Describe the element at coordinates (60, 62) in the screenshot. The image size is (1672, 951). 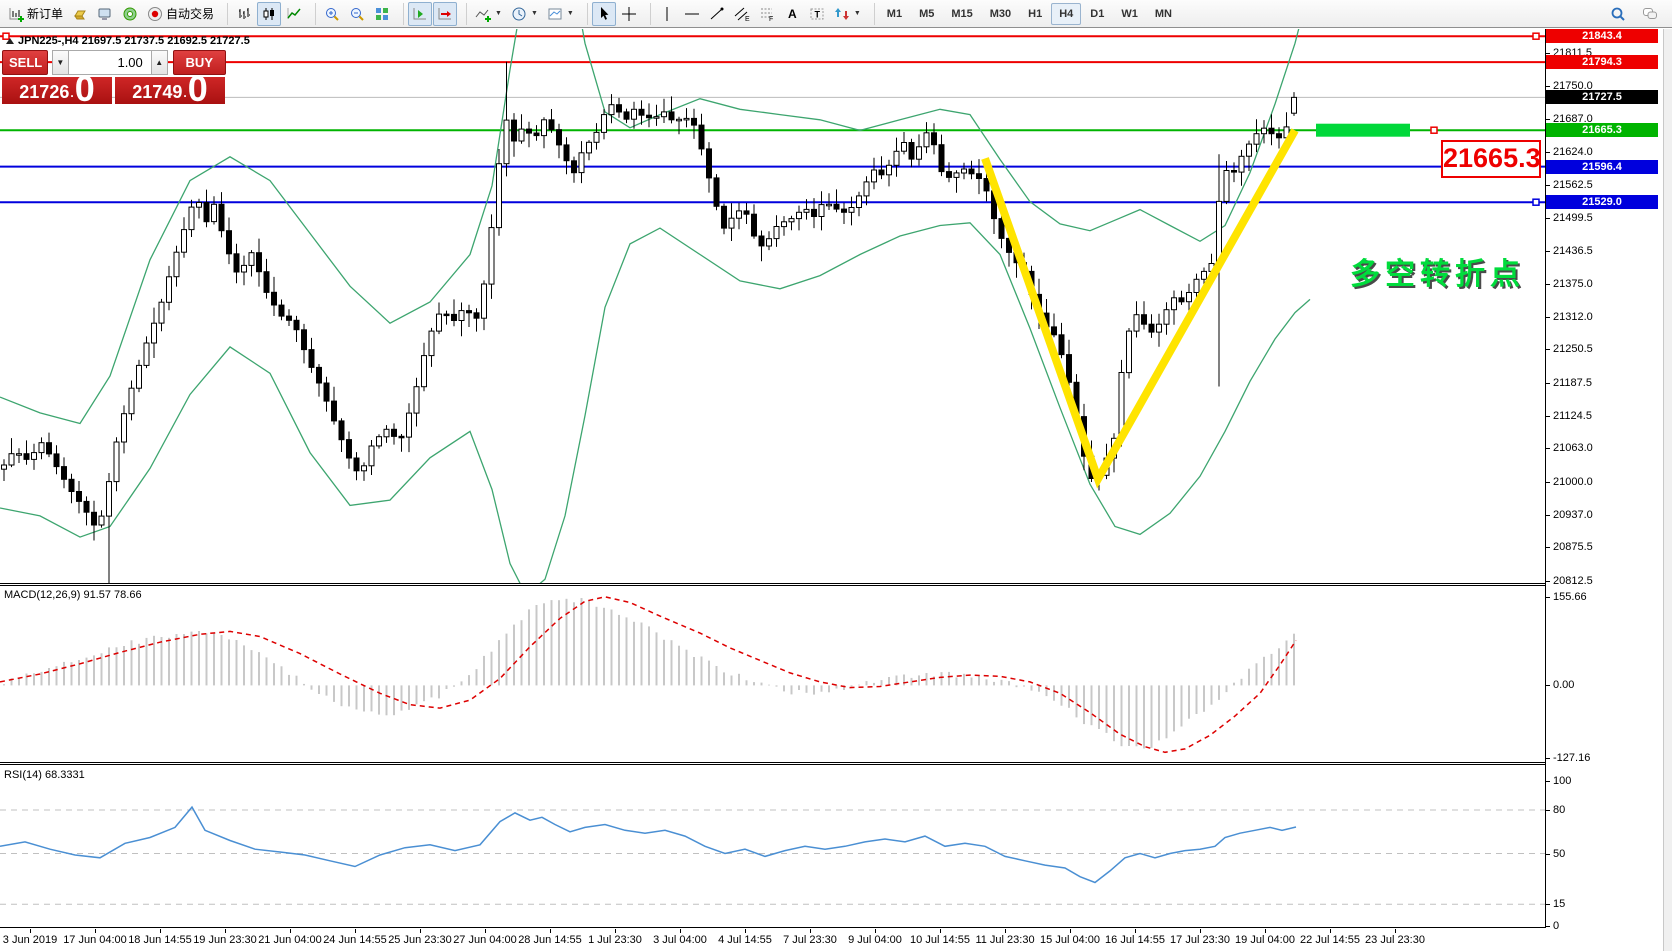
I see `volume-down-button: ▼` at that location.